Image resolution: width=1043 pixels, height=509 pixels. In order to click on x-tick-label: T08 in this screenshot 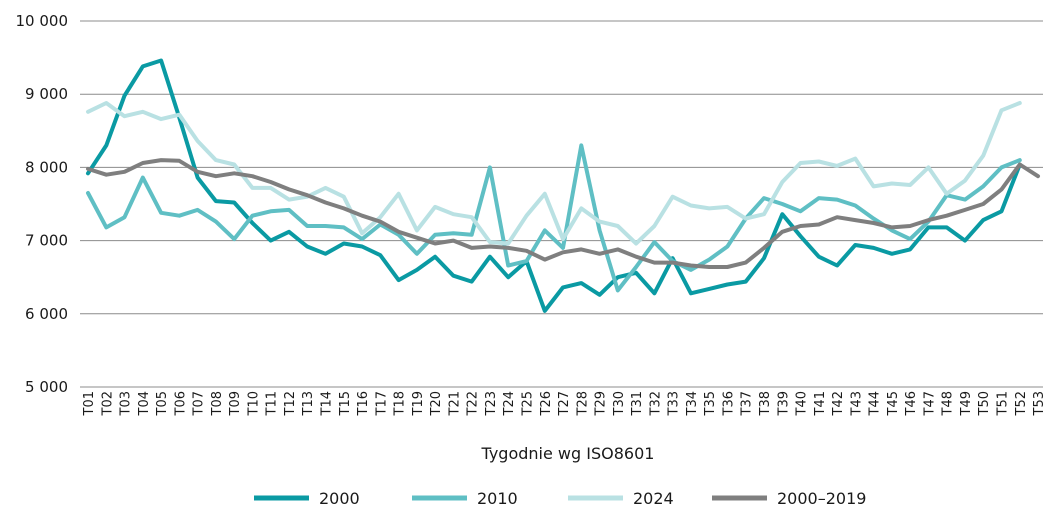, I will do `click(217, 403)`.